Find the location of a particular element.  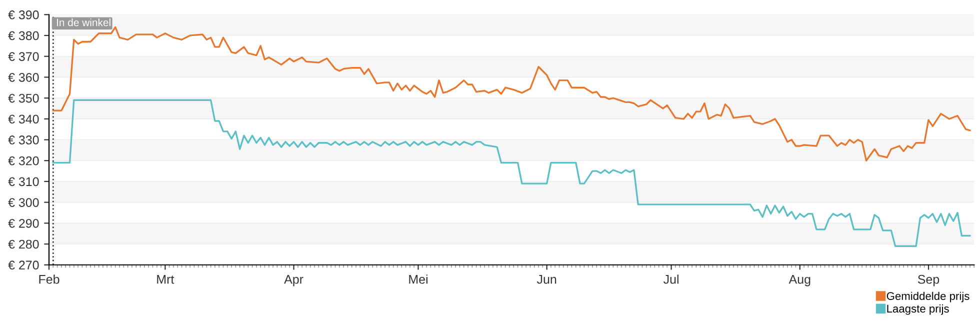

x-tick-label: Jun is located at coordinates (546, 279).